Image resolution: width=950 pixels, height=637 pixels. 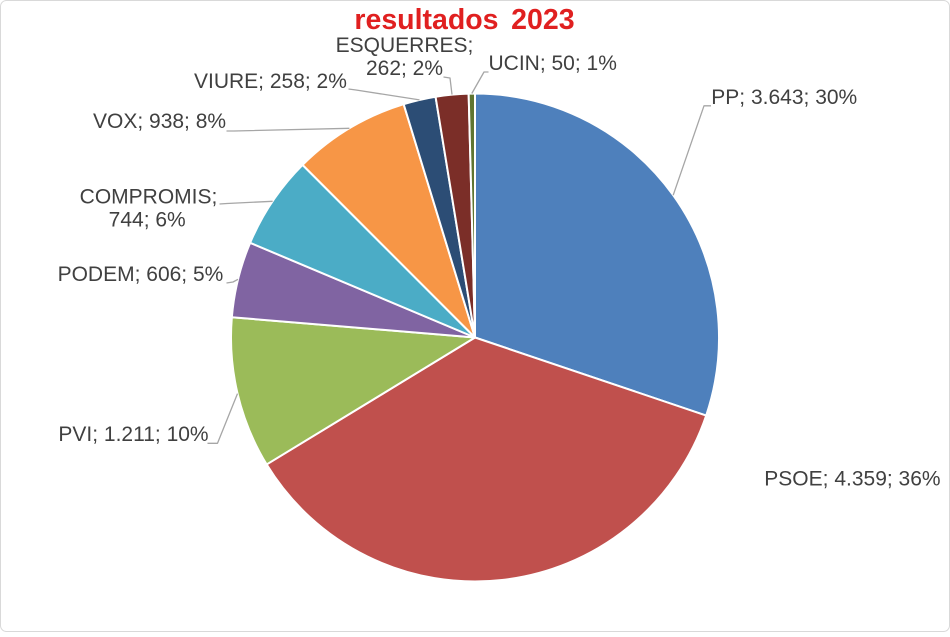 What do you see at coordinates (149, 197) in the screenshot?
I see `svg-text: COMPROMIS;` at bounding box center [149, 197].